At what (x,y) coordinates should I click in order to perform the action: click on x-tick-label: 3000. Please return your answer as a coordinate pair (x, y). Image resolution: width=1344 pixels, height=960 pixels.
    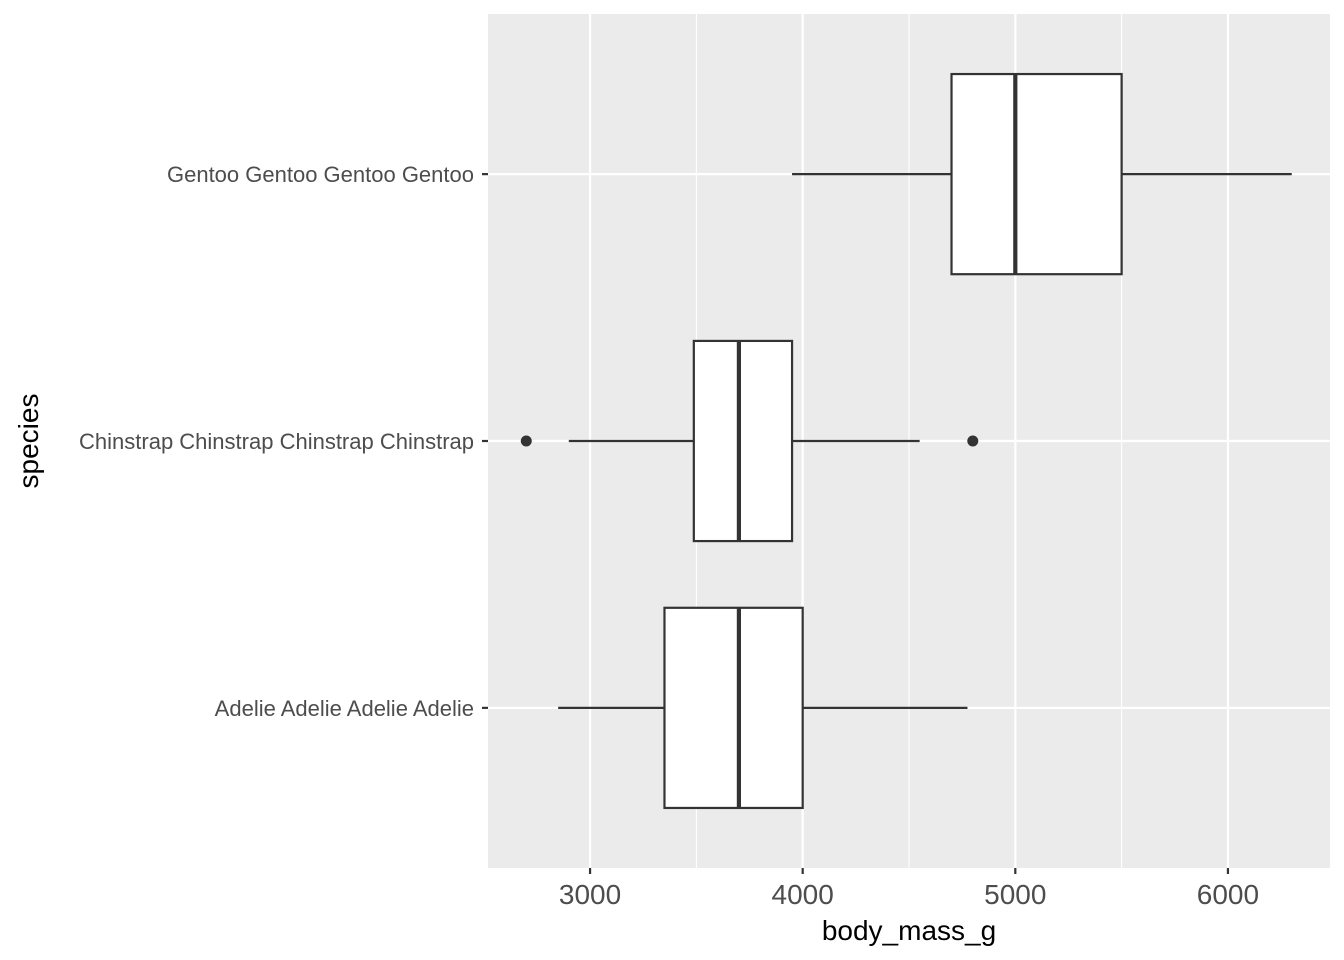
    Looking at the image, I should click on (590, 894).